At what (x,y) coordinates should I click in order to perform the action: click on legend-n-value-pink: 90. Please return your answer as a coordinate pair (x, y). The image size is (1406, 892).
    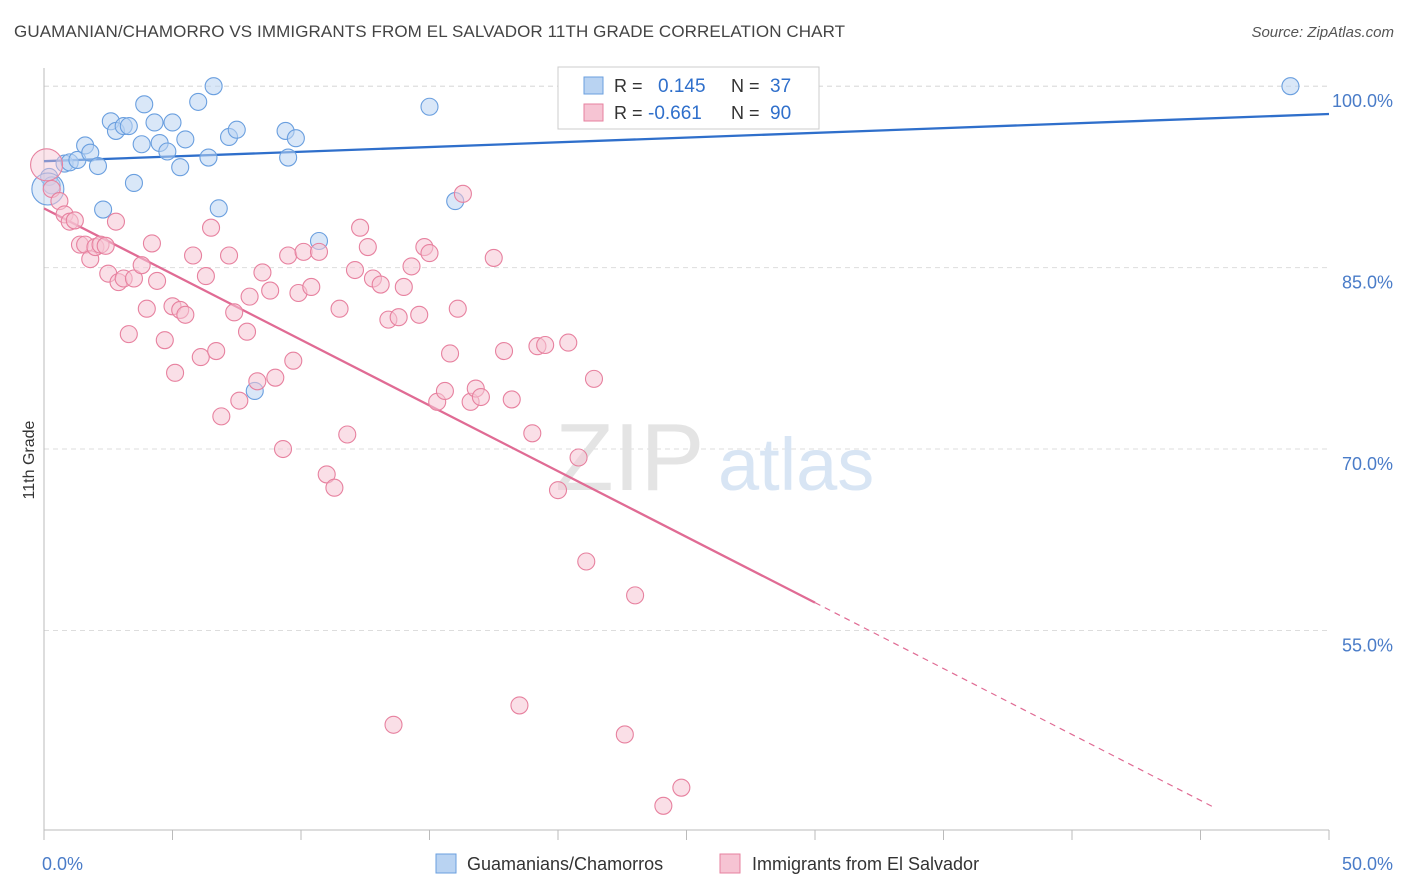
    Looking at the image, I should click on (780, 113).